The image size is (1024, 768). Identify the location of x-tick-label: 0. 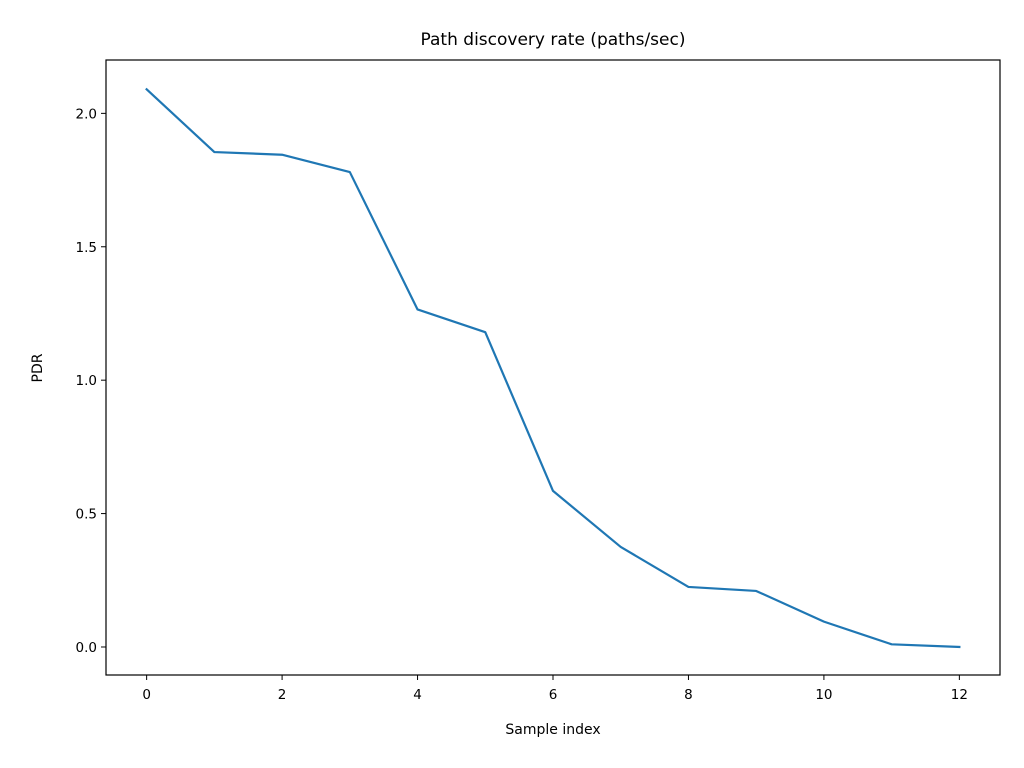
(146, 695).